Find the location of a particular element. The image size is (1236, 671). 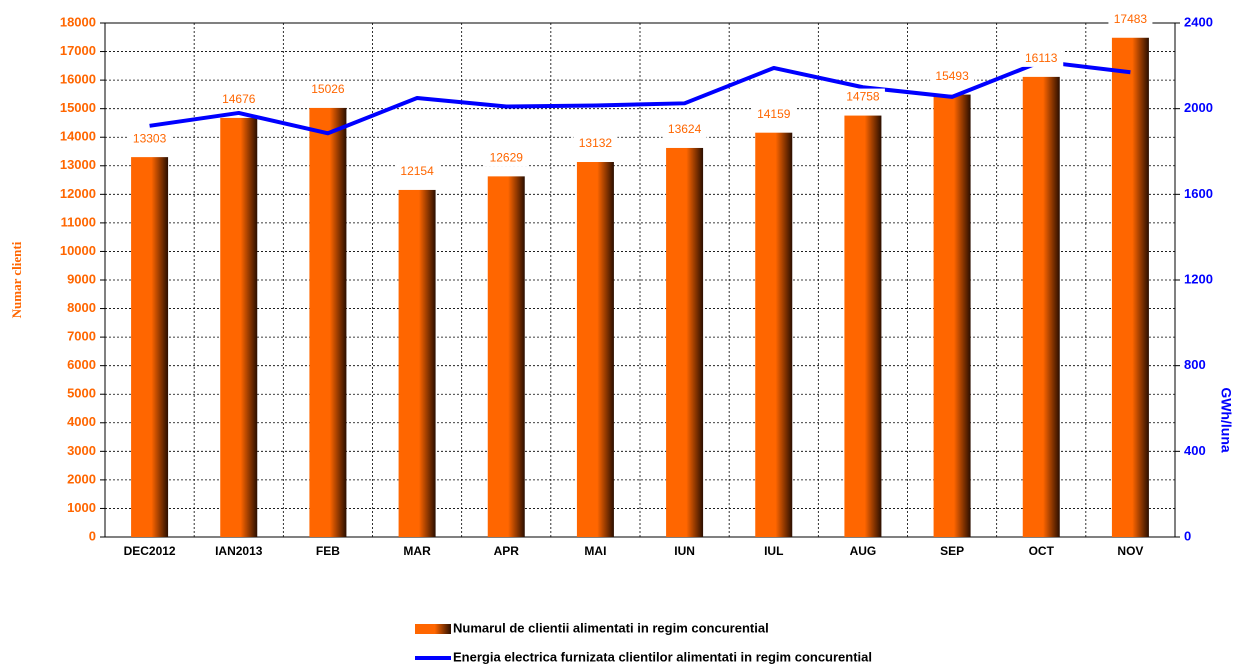

data-label: 14758 is located at coordinates (863, 97).